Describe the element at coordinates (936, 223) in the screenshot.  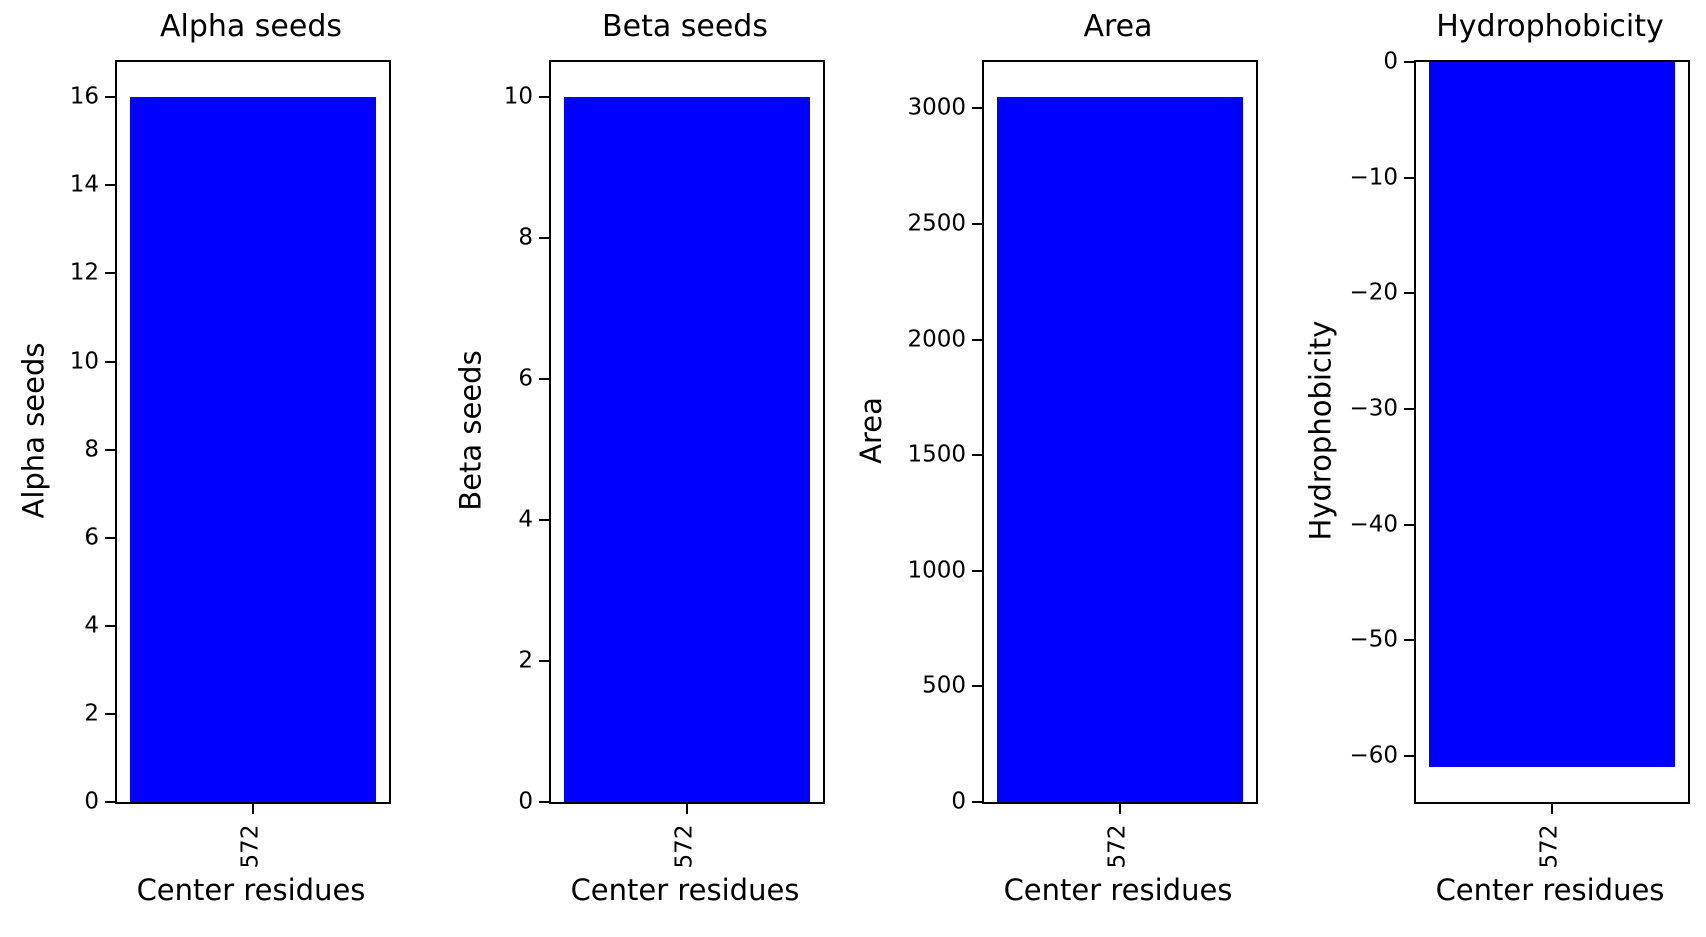
I see `y-tick-label: 2500` at that location.